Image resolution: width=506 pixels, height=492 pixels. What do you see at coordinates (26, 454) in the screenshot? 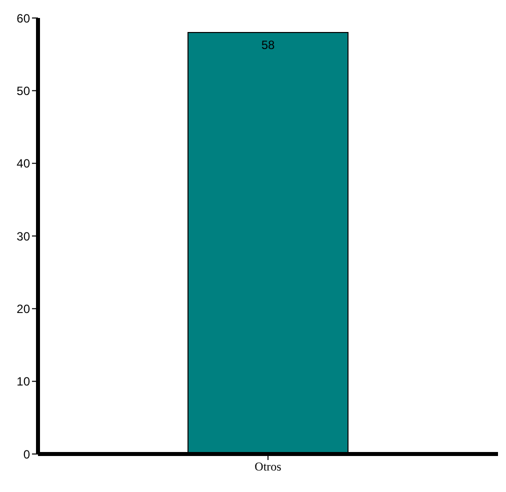
I see `y-tick-label: 0` at bounding box center [26, 454].